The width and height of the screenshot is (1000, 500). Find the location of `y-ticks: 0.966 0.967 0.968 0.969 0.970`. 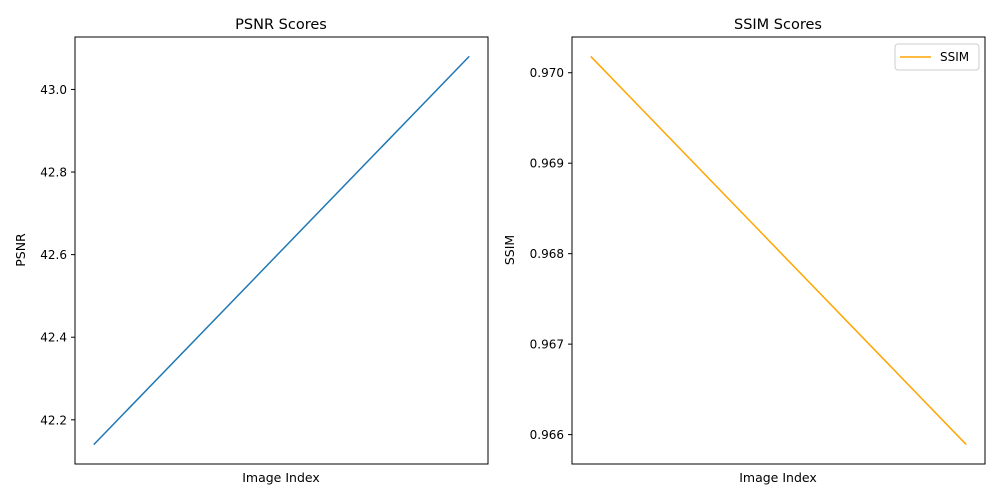

y-ticks: 0.966 0.967 0.968 0.969 0.970 is located at coordinates (551, 254).